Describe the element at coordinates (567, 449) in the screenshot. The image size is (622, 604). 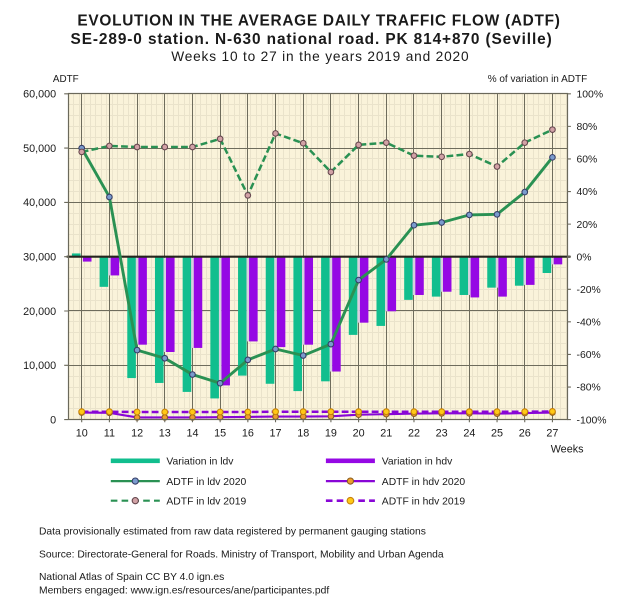
I see `svg-text: Weeks` at that location.